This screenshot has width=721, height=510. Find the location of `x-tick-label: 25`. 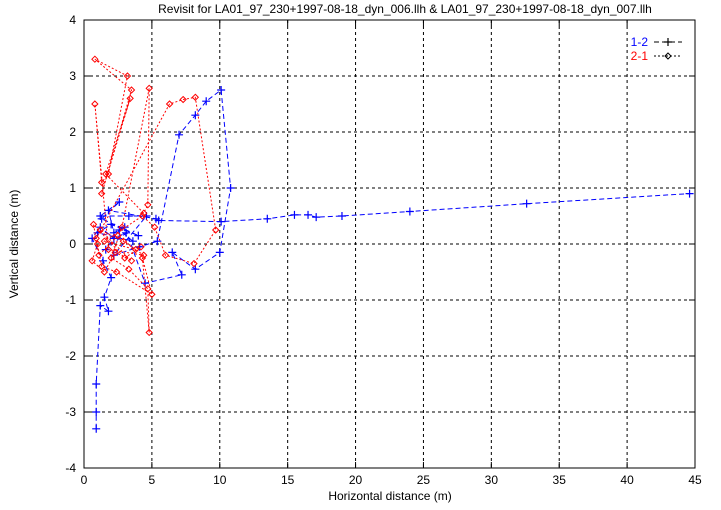

x-tick-label: 25 is located at coordinates (424, 480).